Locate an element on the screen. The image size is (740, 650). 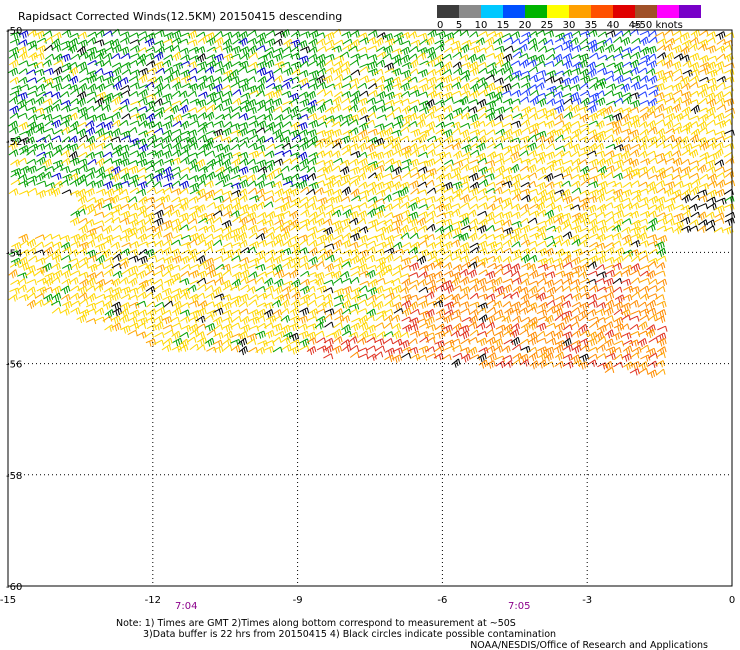
legend-tick-label: 30 is located at coordinates (569, 25).